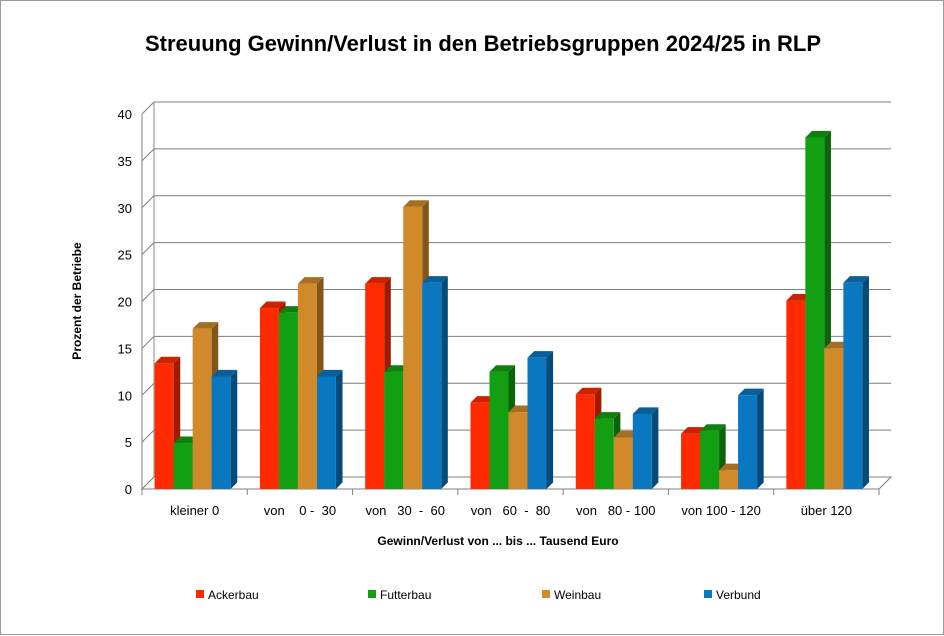 The image size is (944, 636). Describe the element at coordinates (125, 395) in the screenshot. I see `y-tick-label: 10` at that location.